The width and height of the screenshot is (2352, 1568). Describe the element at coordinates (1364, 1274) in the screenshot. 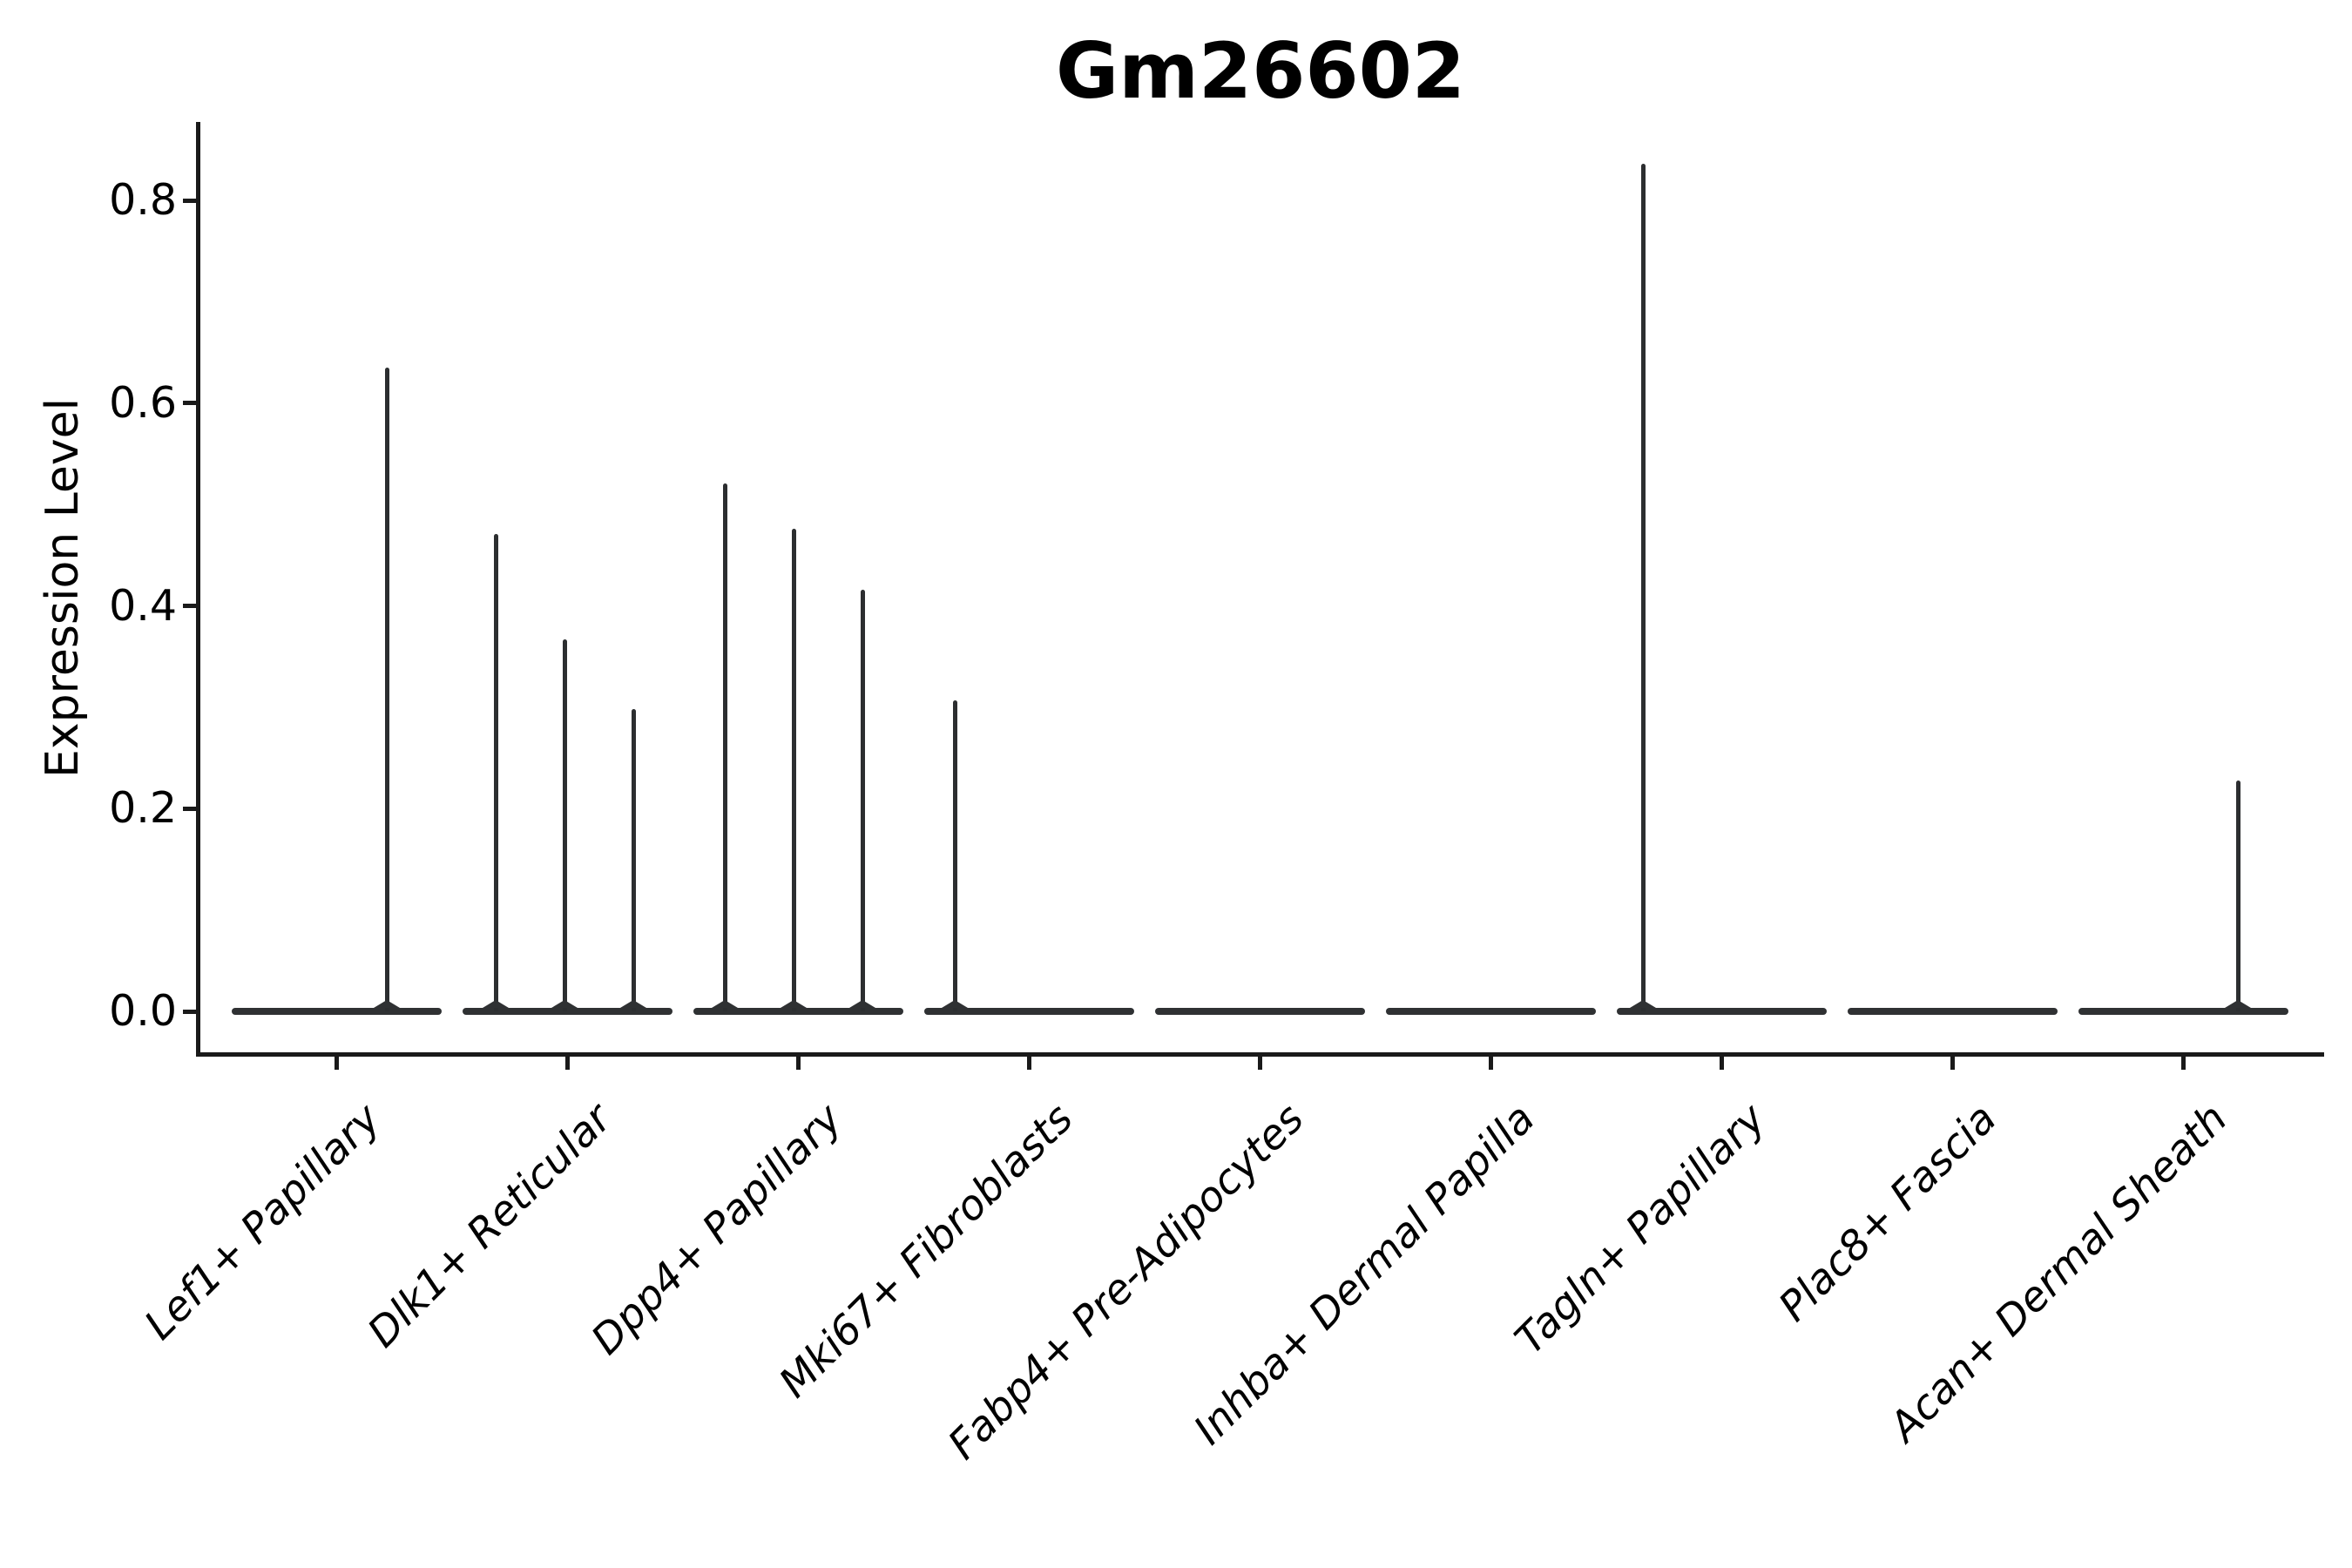

I see `x-category-label: Inhba+ Dermal Papilla` at that location.